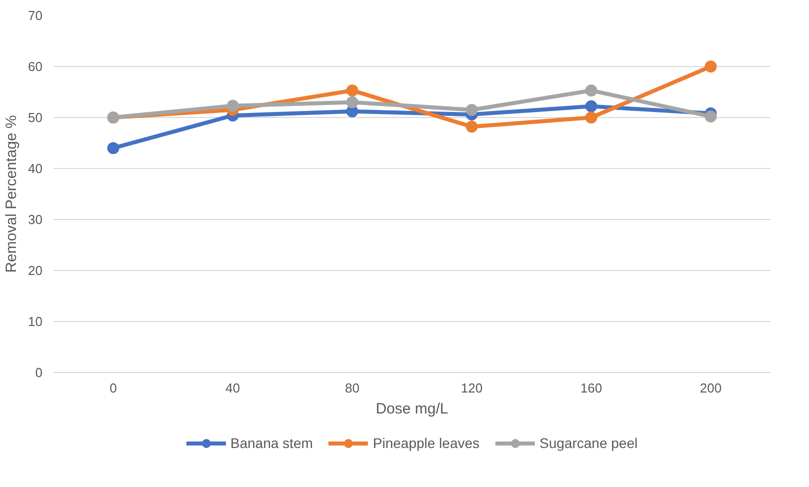  I want to click on legend-label: Pineapple leaves, so click(426, 442).